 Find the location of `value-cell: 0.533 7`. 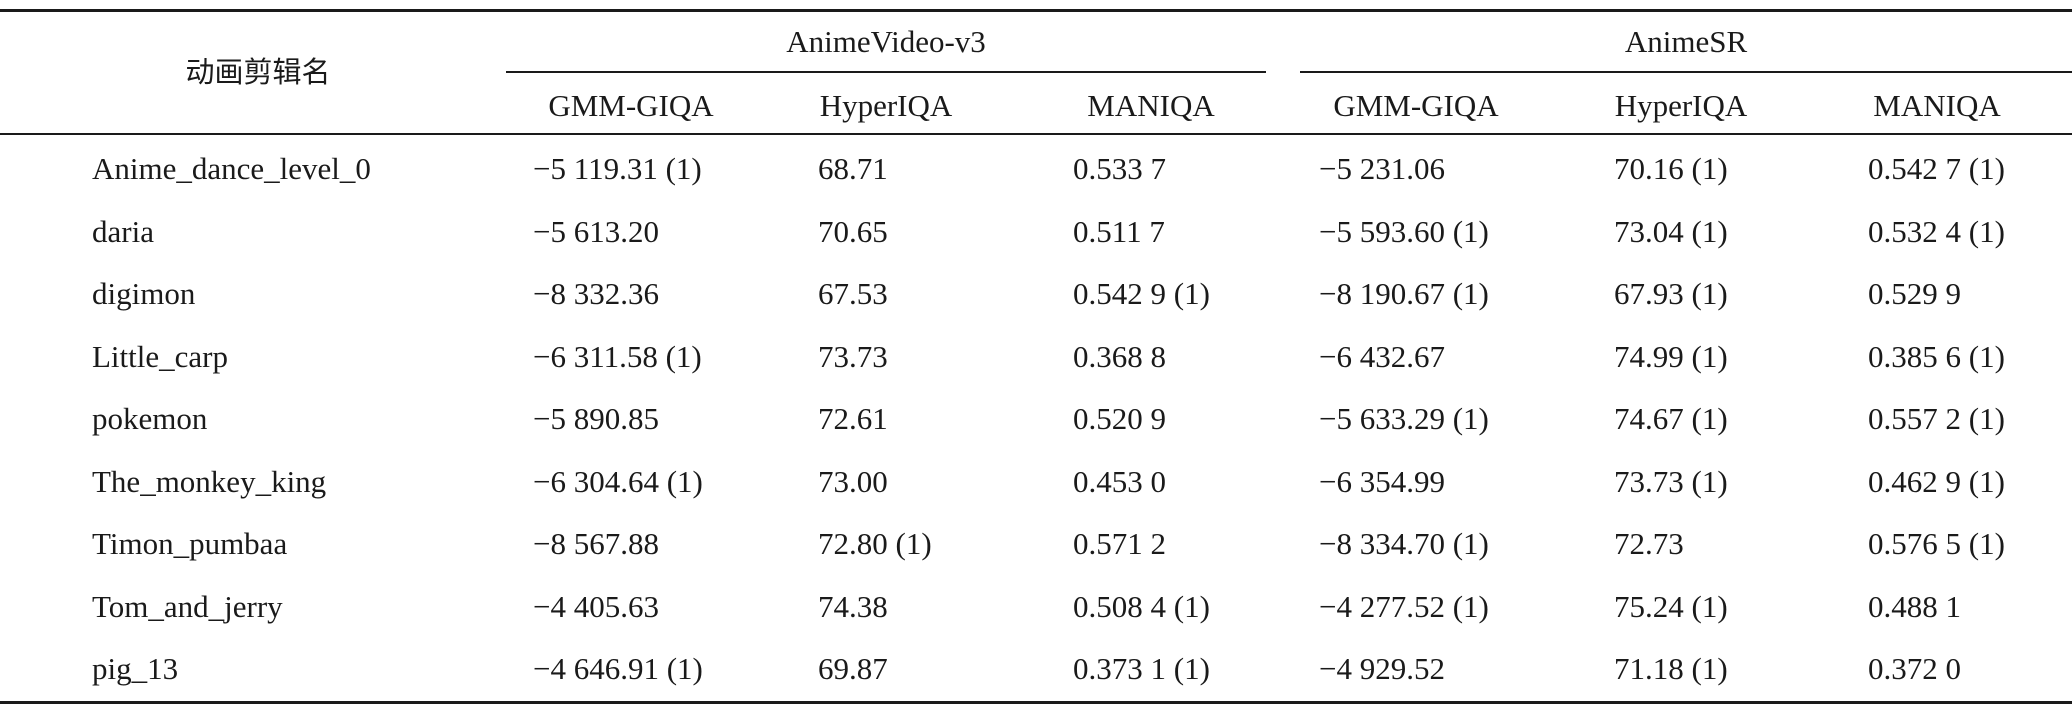

value-cell: 0.533 7 is located at coordinates (1119, 168).